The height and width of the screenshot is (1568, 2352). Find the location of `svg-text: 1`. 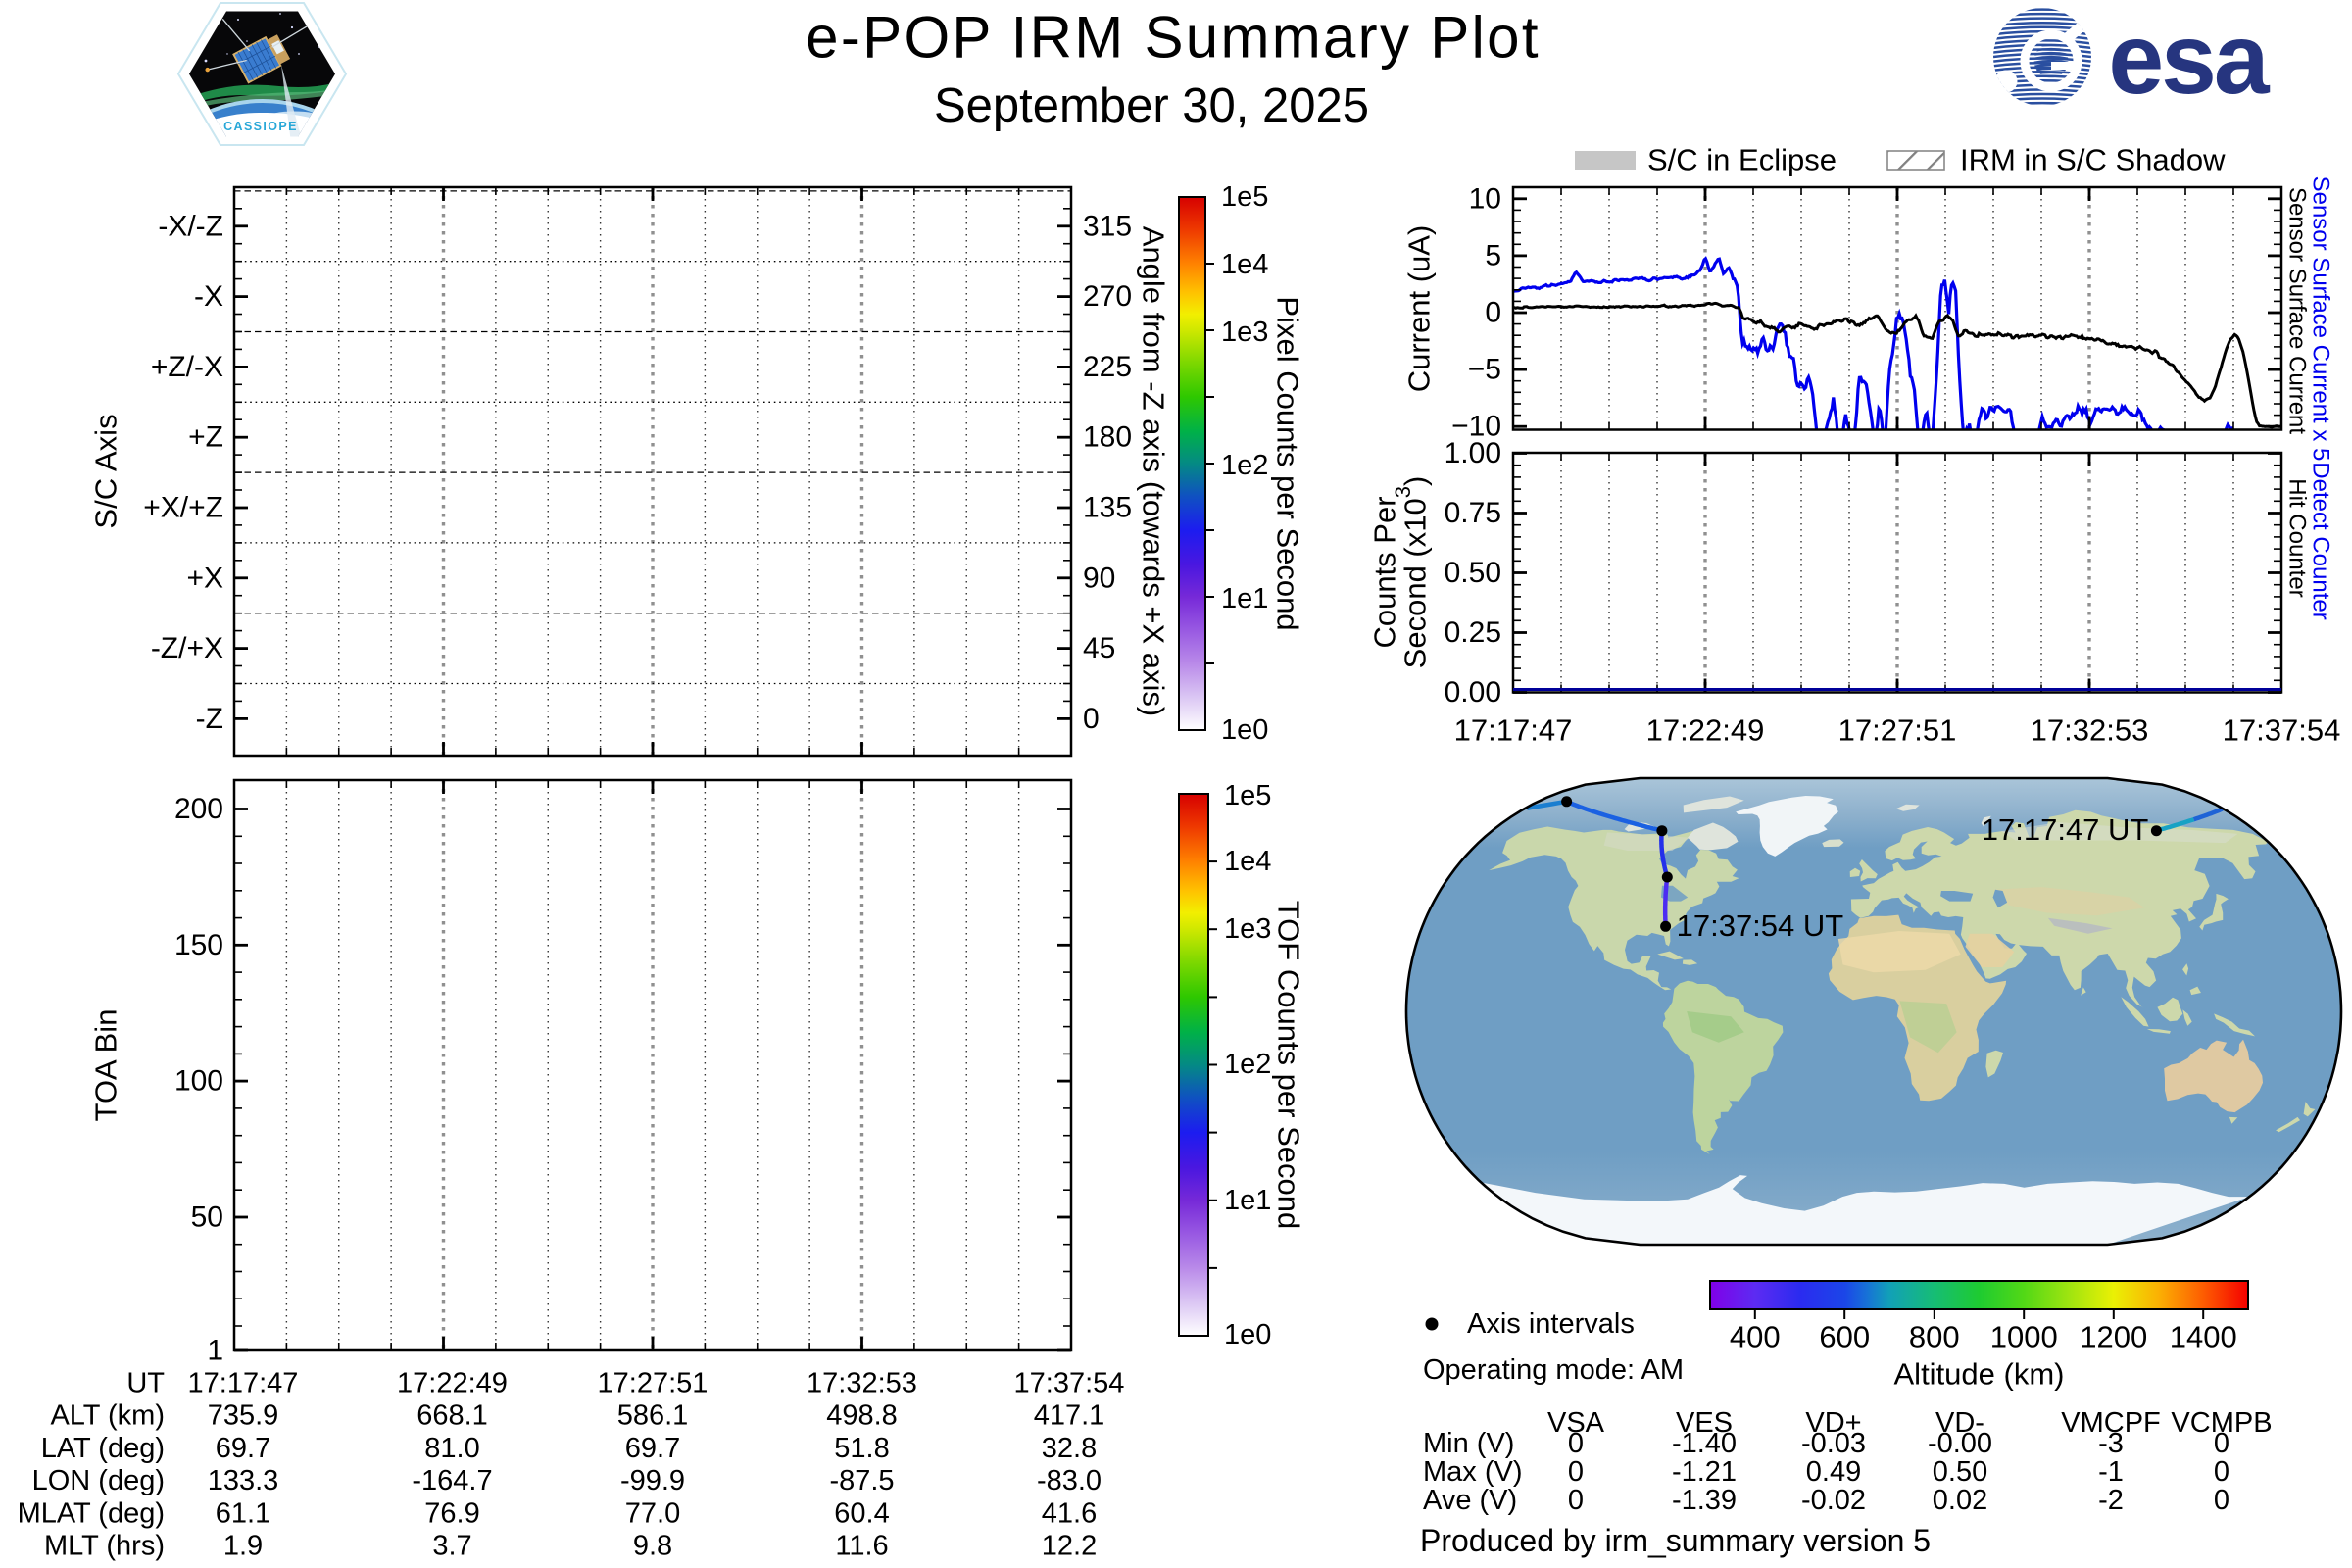

svg-text: 1 is located at coordinates (215, 1351).